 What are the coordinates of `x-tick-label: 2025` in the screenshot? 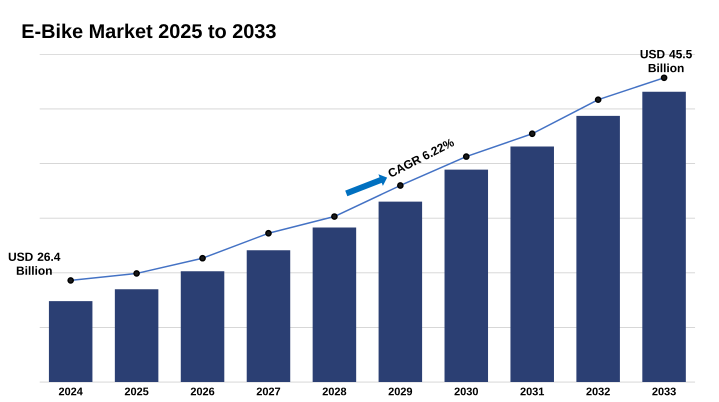 It's located at (136, 392).